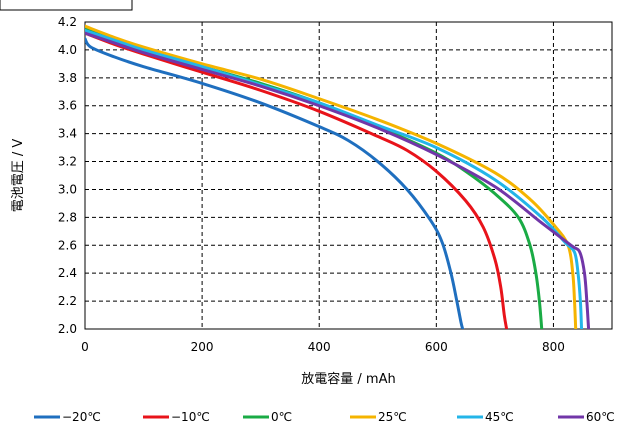 This screenshot has width=630, height=430. I want to click on x-tick-label: 600, so click(436, 347).